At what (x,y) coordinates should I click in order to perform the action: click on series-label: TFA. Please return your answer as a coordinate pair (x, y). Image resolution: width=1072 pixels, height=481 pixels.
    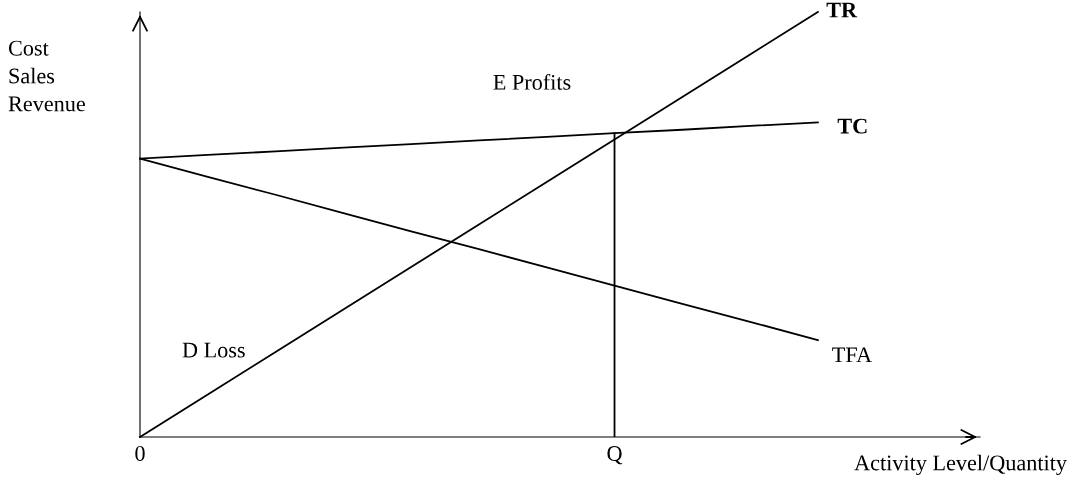
    Looking at the image, I should click on (852, 355).